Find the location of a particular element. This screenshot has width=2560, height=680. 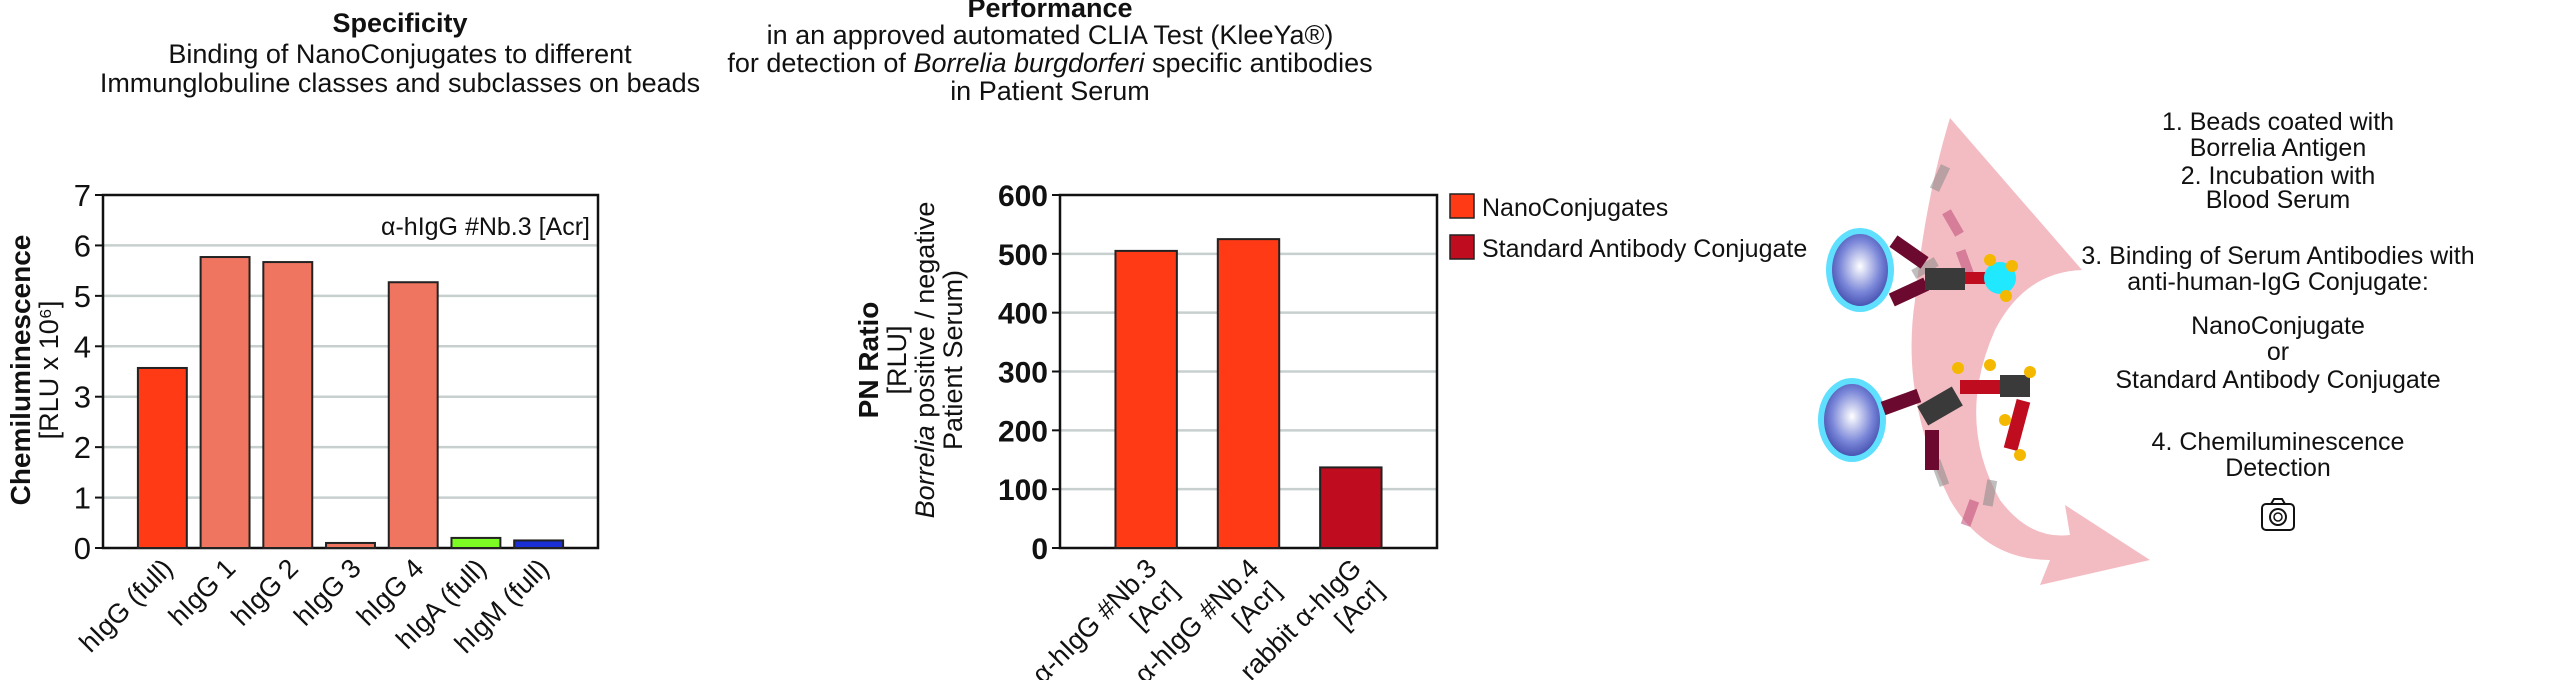

antibody-complex is located at coordinates (1958, 352).